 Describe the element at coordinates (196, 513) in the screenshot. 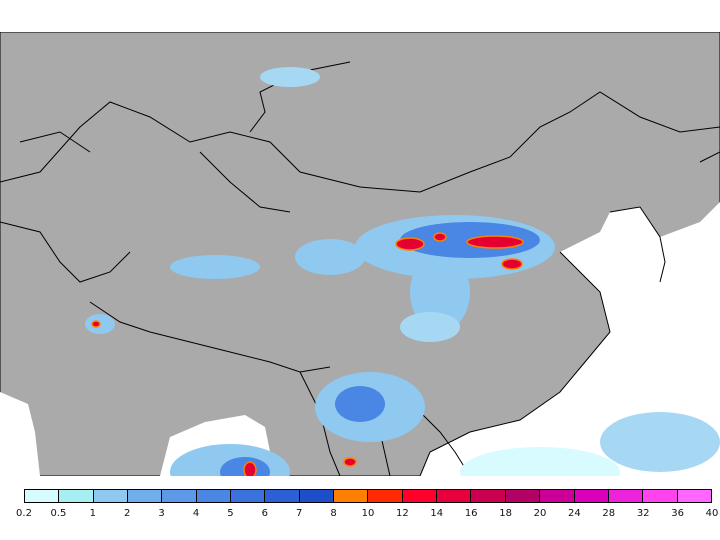

I see `legend-tick-label: 4` at that location.